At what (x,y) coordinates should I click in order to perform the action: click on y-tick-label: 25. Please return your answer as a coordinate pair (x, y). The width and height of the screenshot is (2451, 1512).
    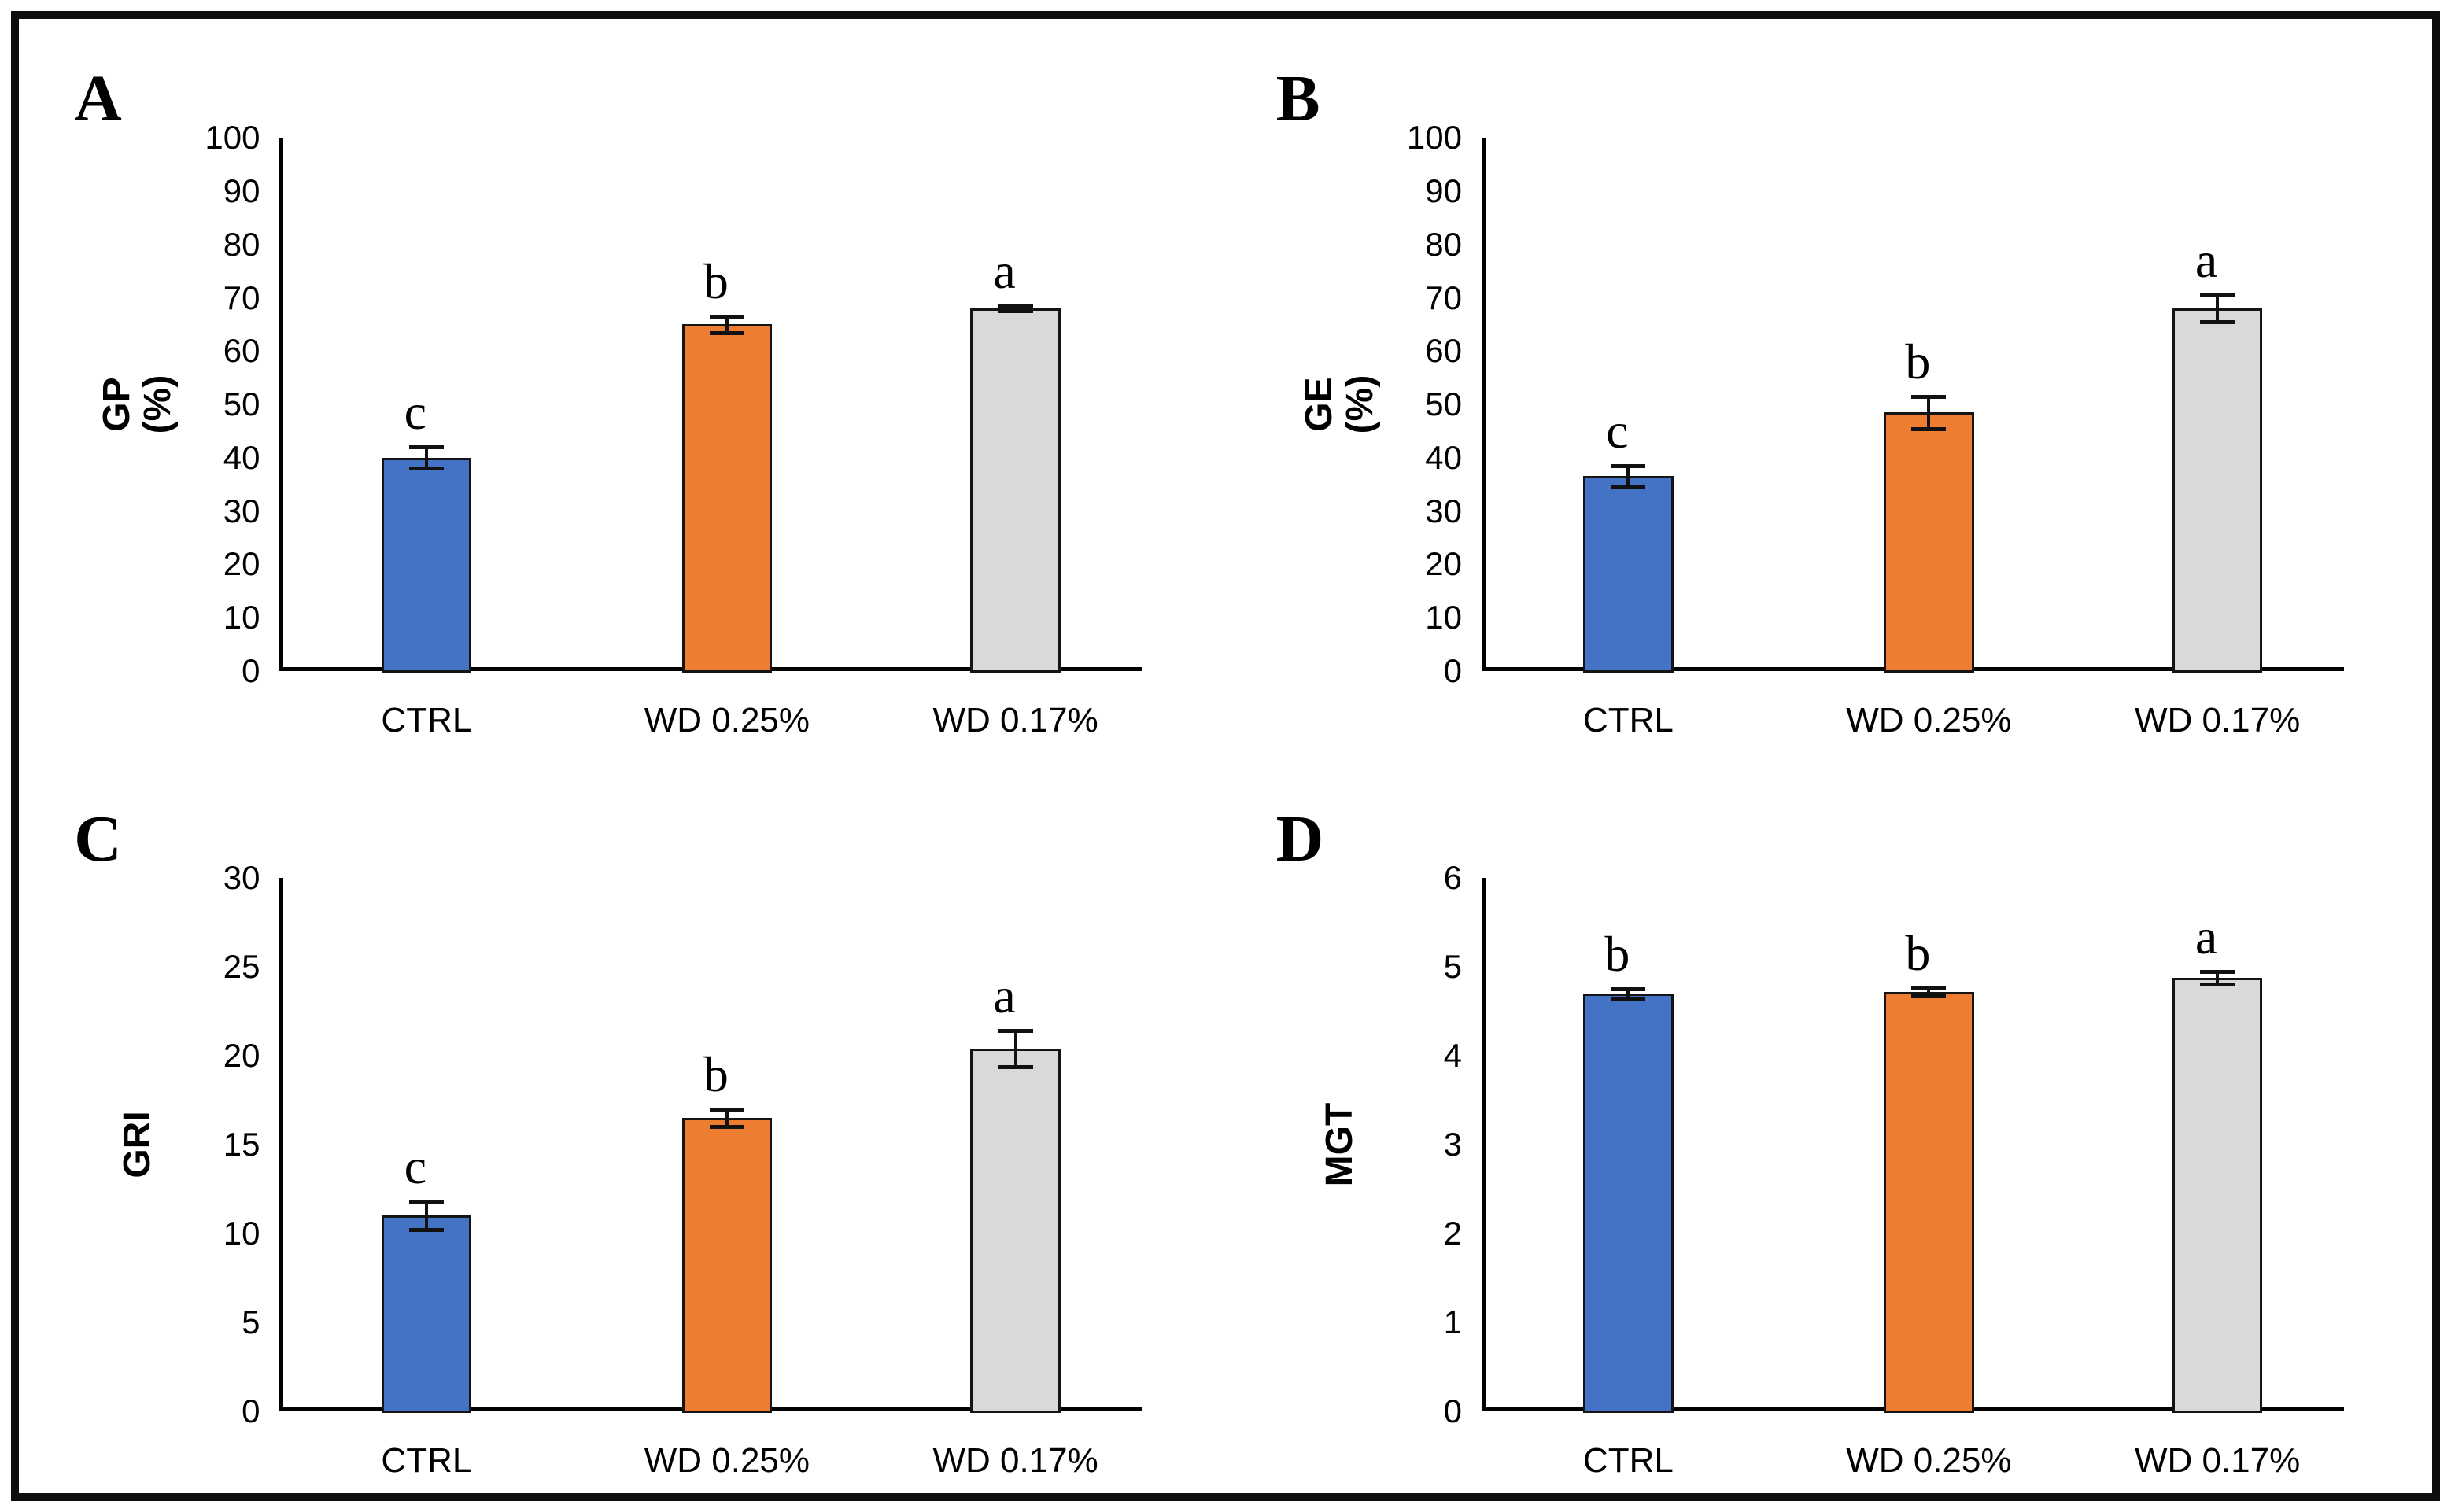
    Looking at the image, I should click on (241, 967).